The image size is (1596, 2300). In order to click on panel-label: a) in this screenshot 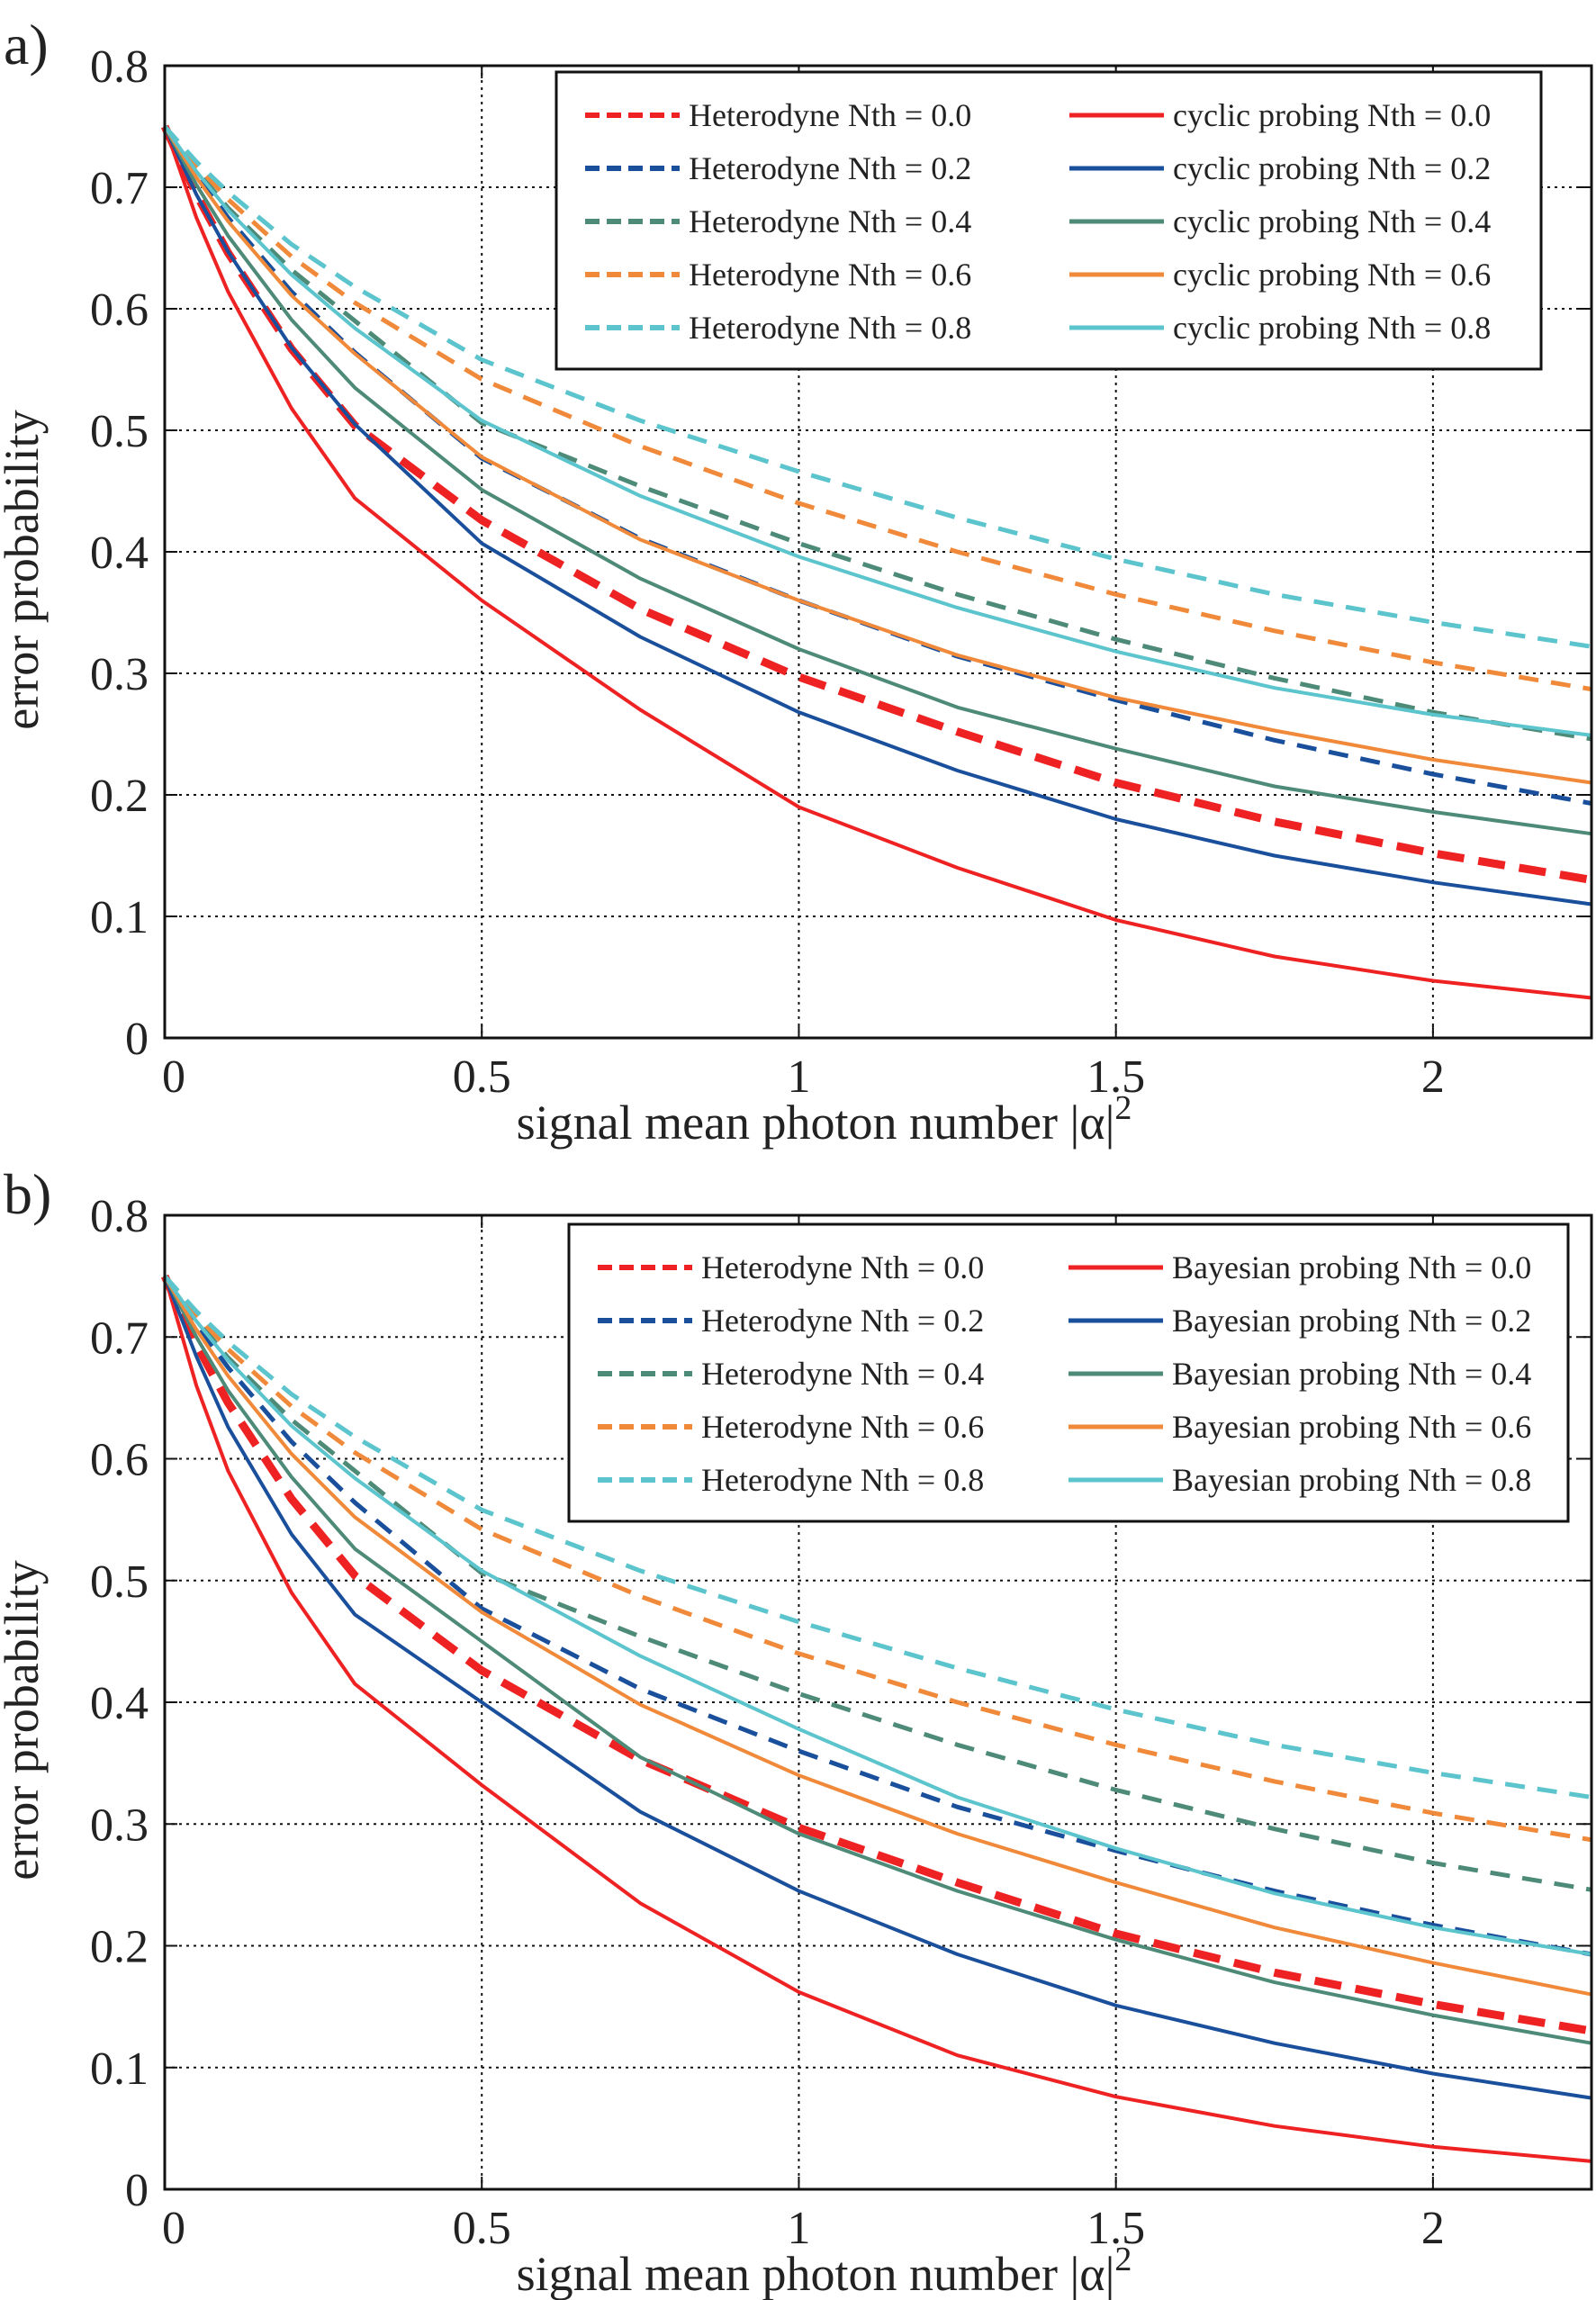, I will do `click(26, 45)`.